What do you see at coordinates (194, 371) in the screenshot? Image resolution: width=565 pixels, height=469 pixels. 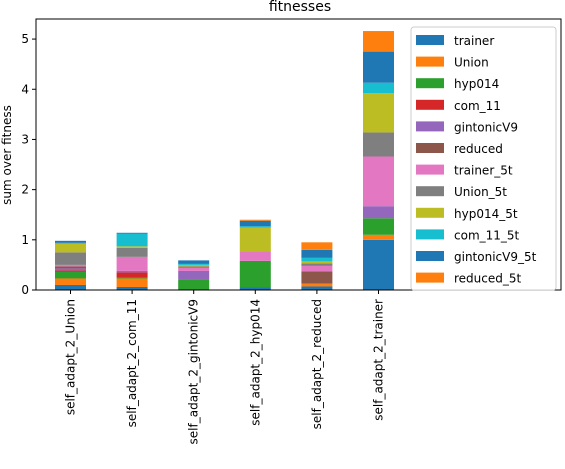 I see `x-tick-label: self_adapt_2_gintonicV9` at bounding box center [194, 371].